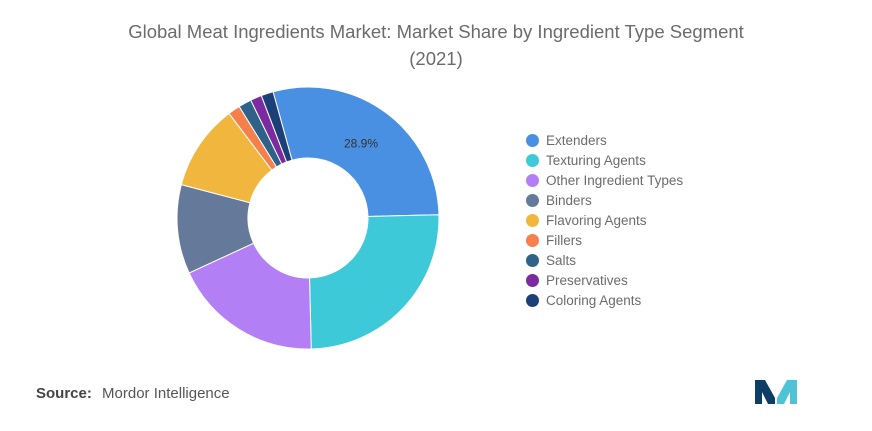 This screenshot has width=872, height=431. What do you see at coordinates (596, 220) in the screenshot?
I see `legend-label: Flavoring Agents` at bounding box center [596, 220].